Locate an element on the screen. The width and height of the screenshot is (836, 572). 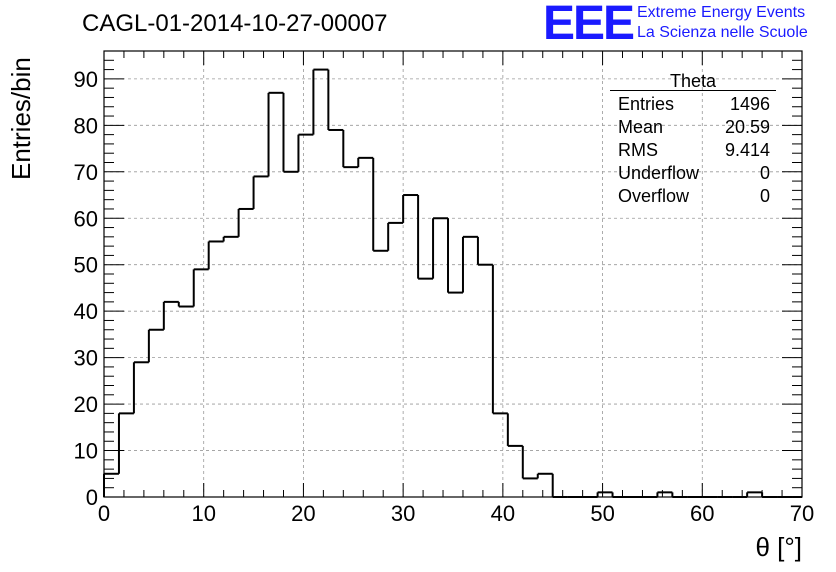
x-tick-label: 70 is located at coordinates (802, 513).